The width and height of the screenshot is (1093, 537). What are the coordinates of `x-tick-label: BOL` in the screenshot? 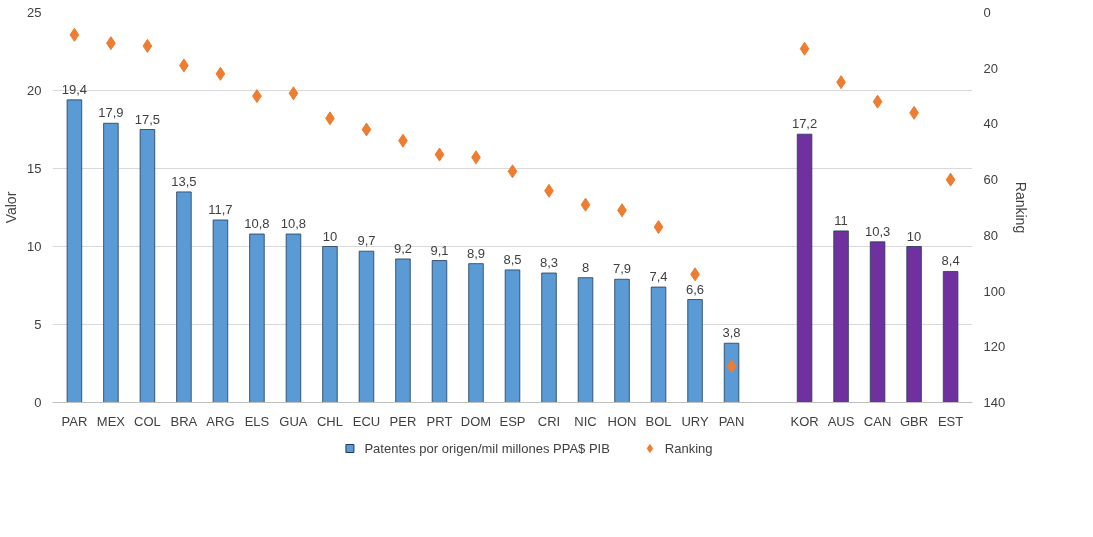 It's located at (658, 421).